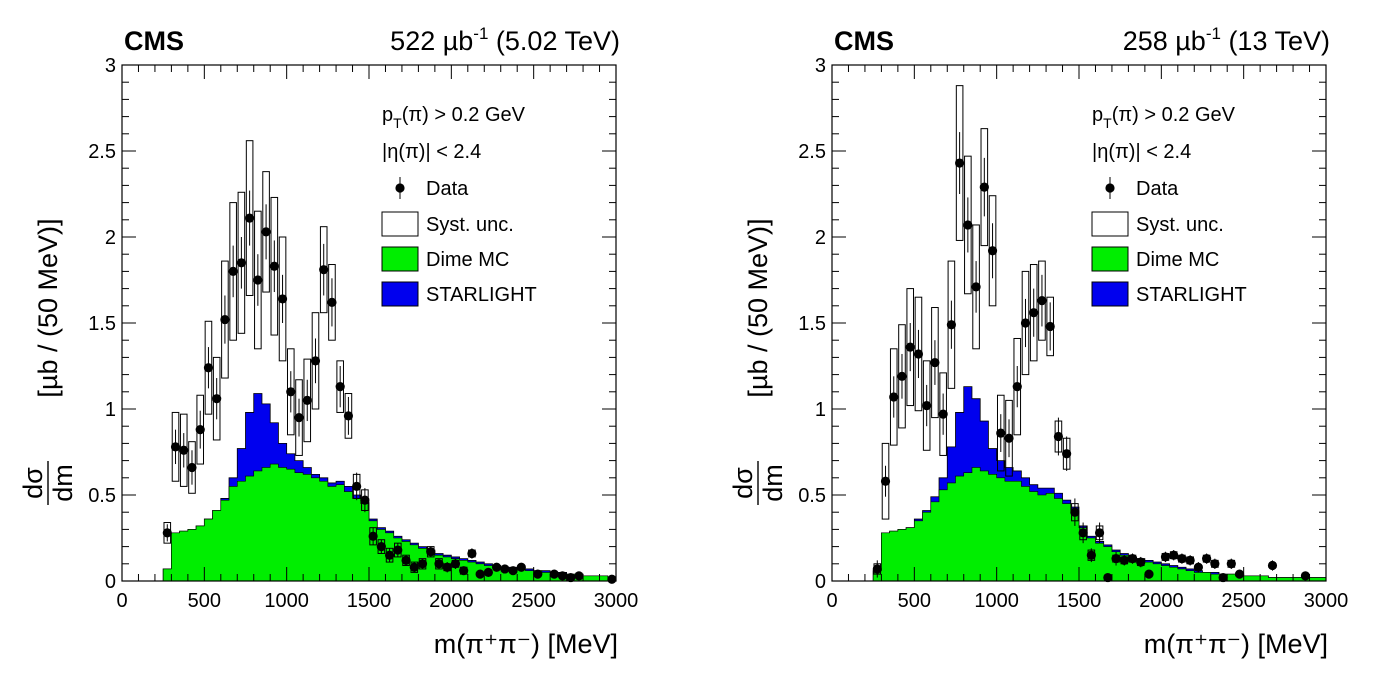 The image size is (1392, 674). Describe the element at coordinates (1107, 123) in the screenshot. I see `cut-pt-sub: T` at that location.